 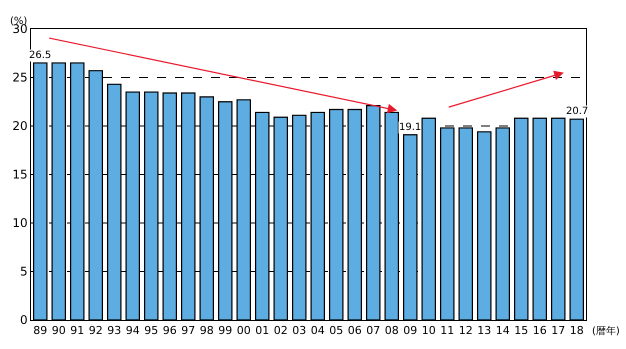 I want to click on y-tick-label: 0, so click(x=24, y=320).